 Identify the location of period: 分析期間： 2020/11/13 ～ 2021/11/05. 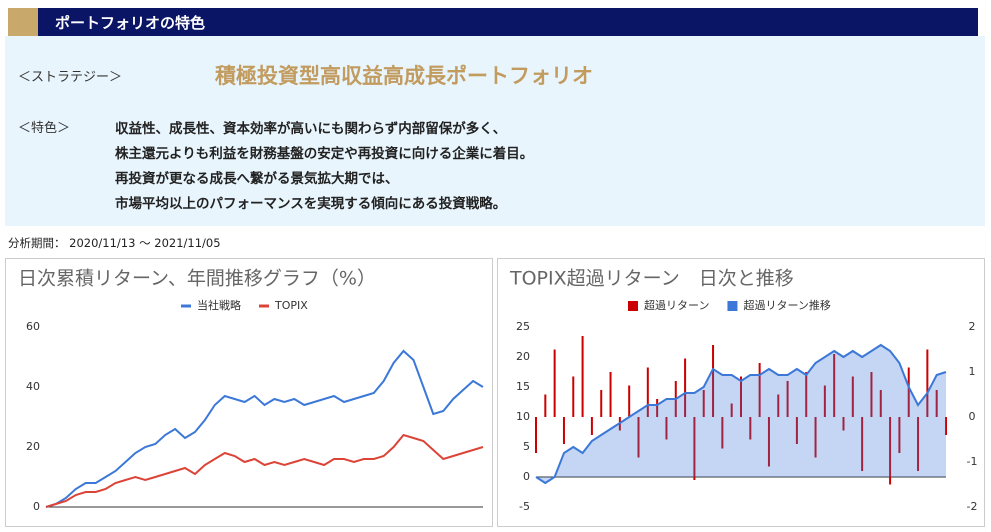
(114, 243).